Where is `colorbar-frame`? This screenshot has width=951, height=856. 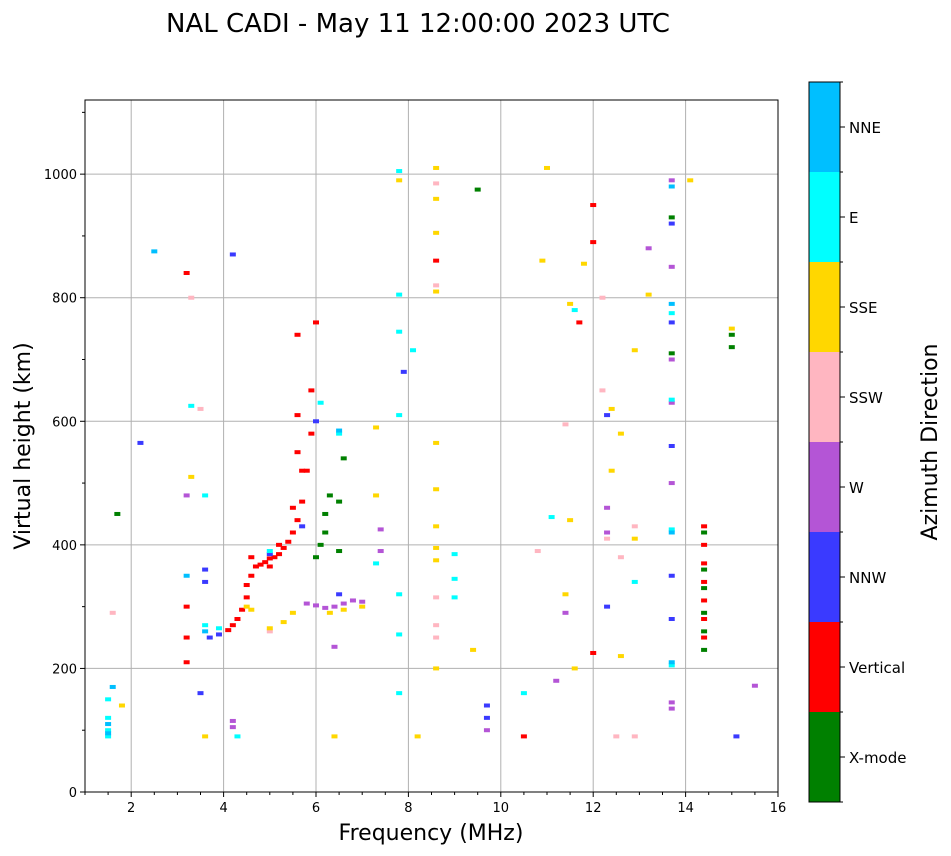
colorbar-frame is located at coordinates (824, 442).